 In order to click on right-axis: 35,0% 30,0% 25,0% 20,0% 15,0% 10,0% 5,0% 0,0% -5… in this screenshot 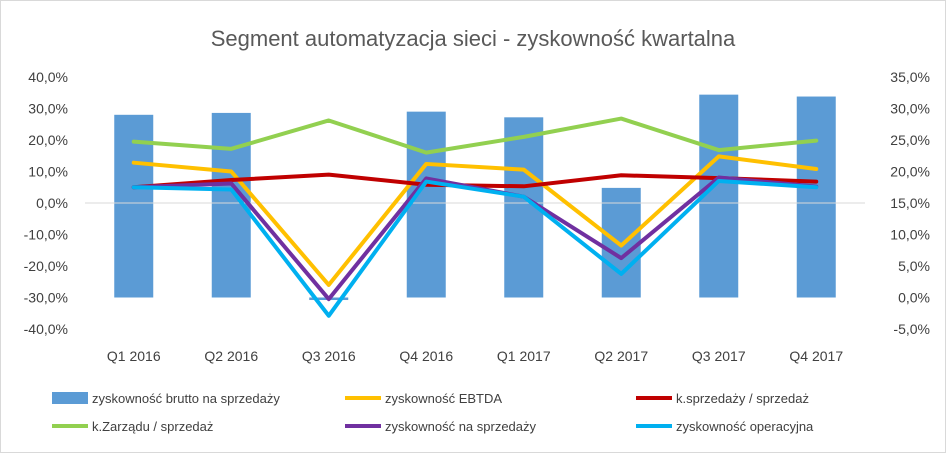, I will do `click(910, 203)`.